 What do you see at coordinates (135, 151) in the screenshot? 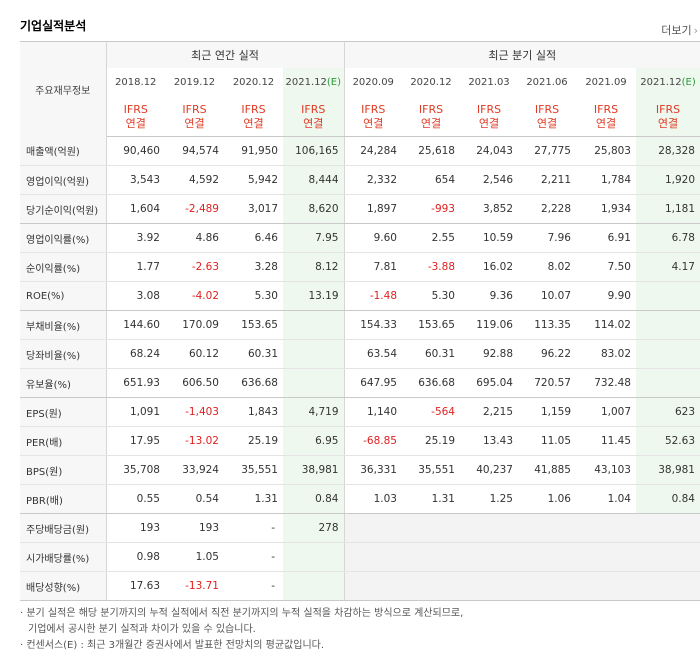
I see `table-cell: 90,460` at bounding box center [135, 151].